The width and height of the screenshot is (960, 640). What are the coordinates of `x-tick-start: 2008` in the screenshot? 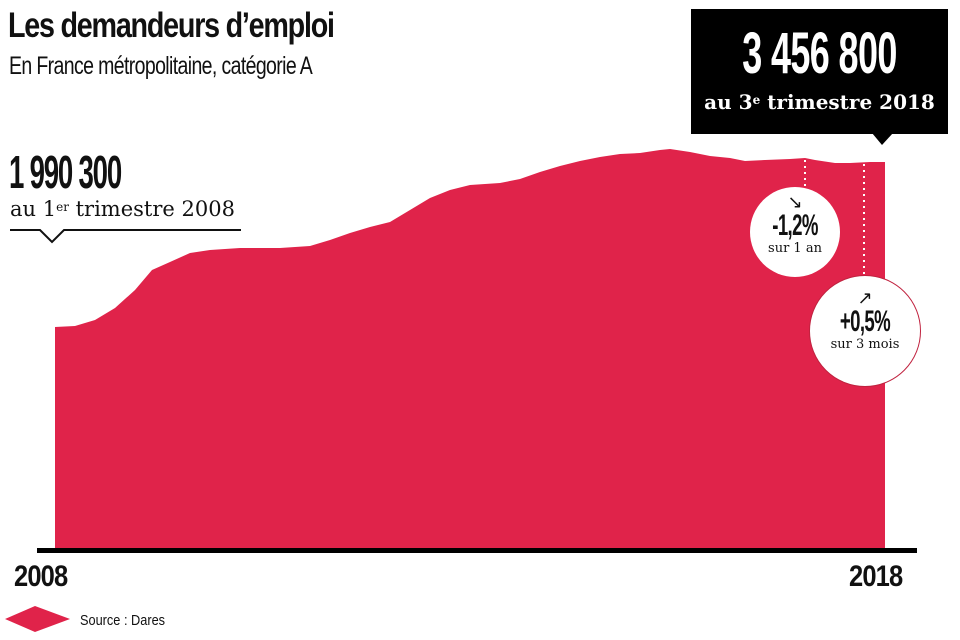 It's located at (41, 576).